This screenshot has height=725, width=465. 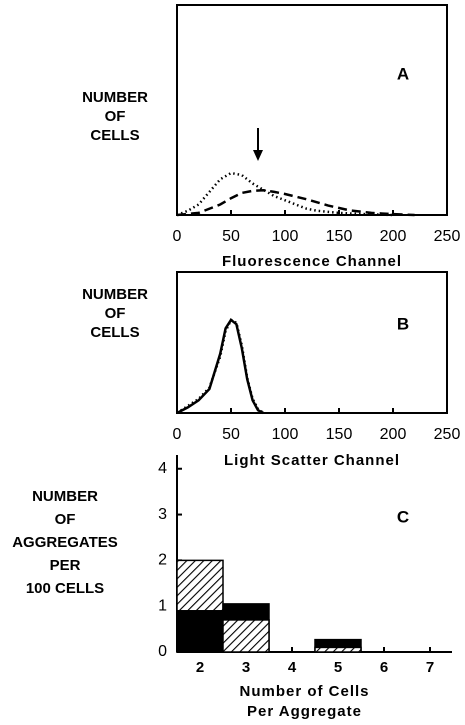 What do you see at coordinates (246, 667) in the screenshot?
I see `x-tick-label: 3` at bounding box center [246, 667].